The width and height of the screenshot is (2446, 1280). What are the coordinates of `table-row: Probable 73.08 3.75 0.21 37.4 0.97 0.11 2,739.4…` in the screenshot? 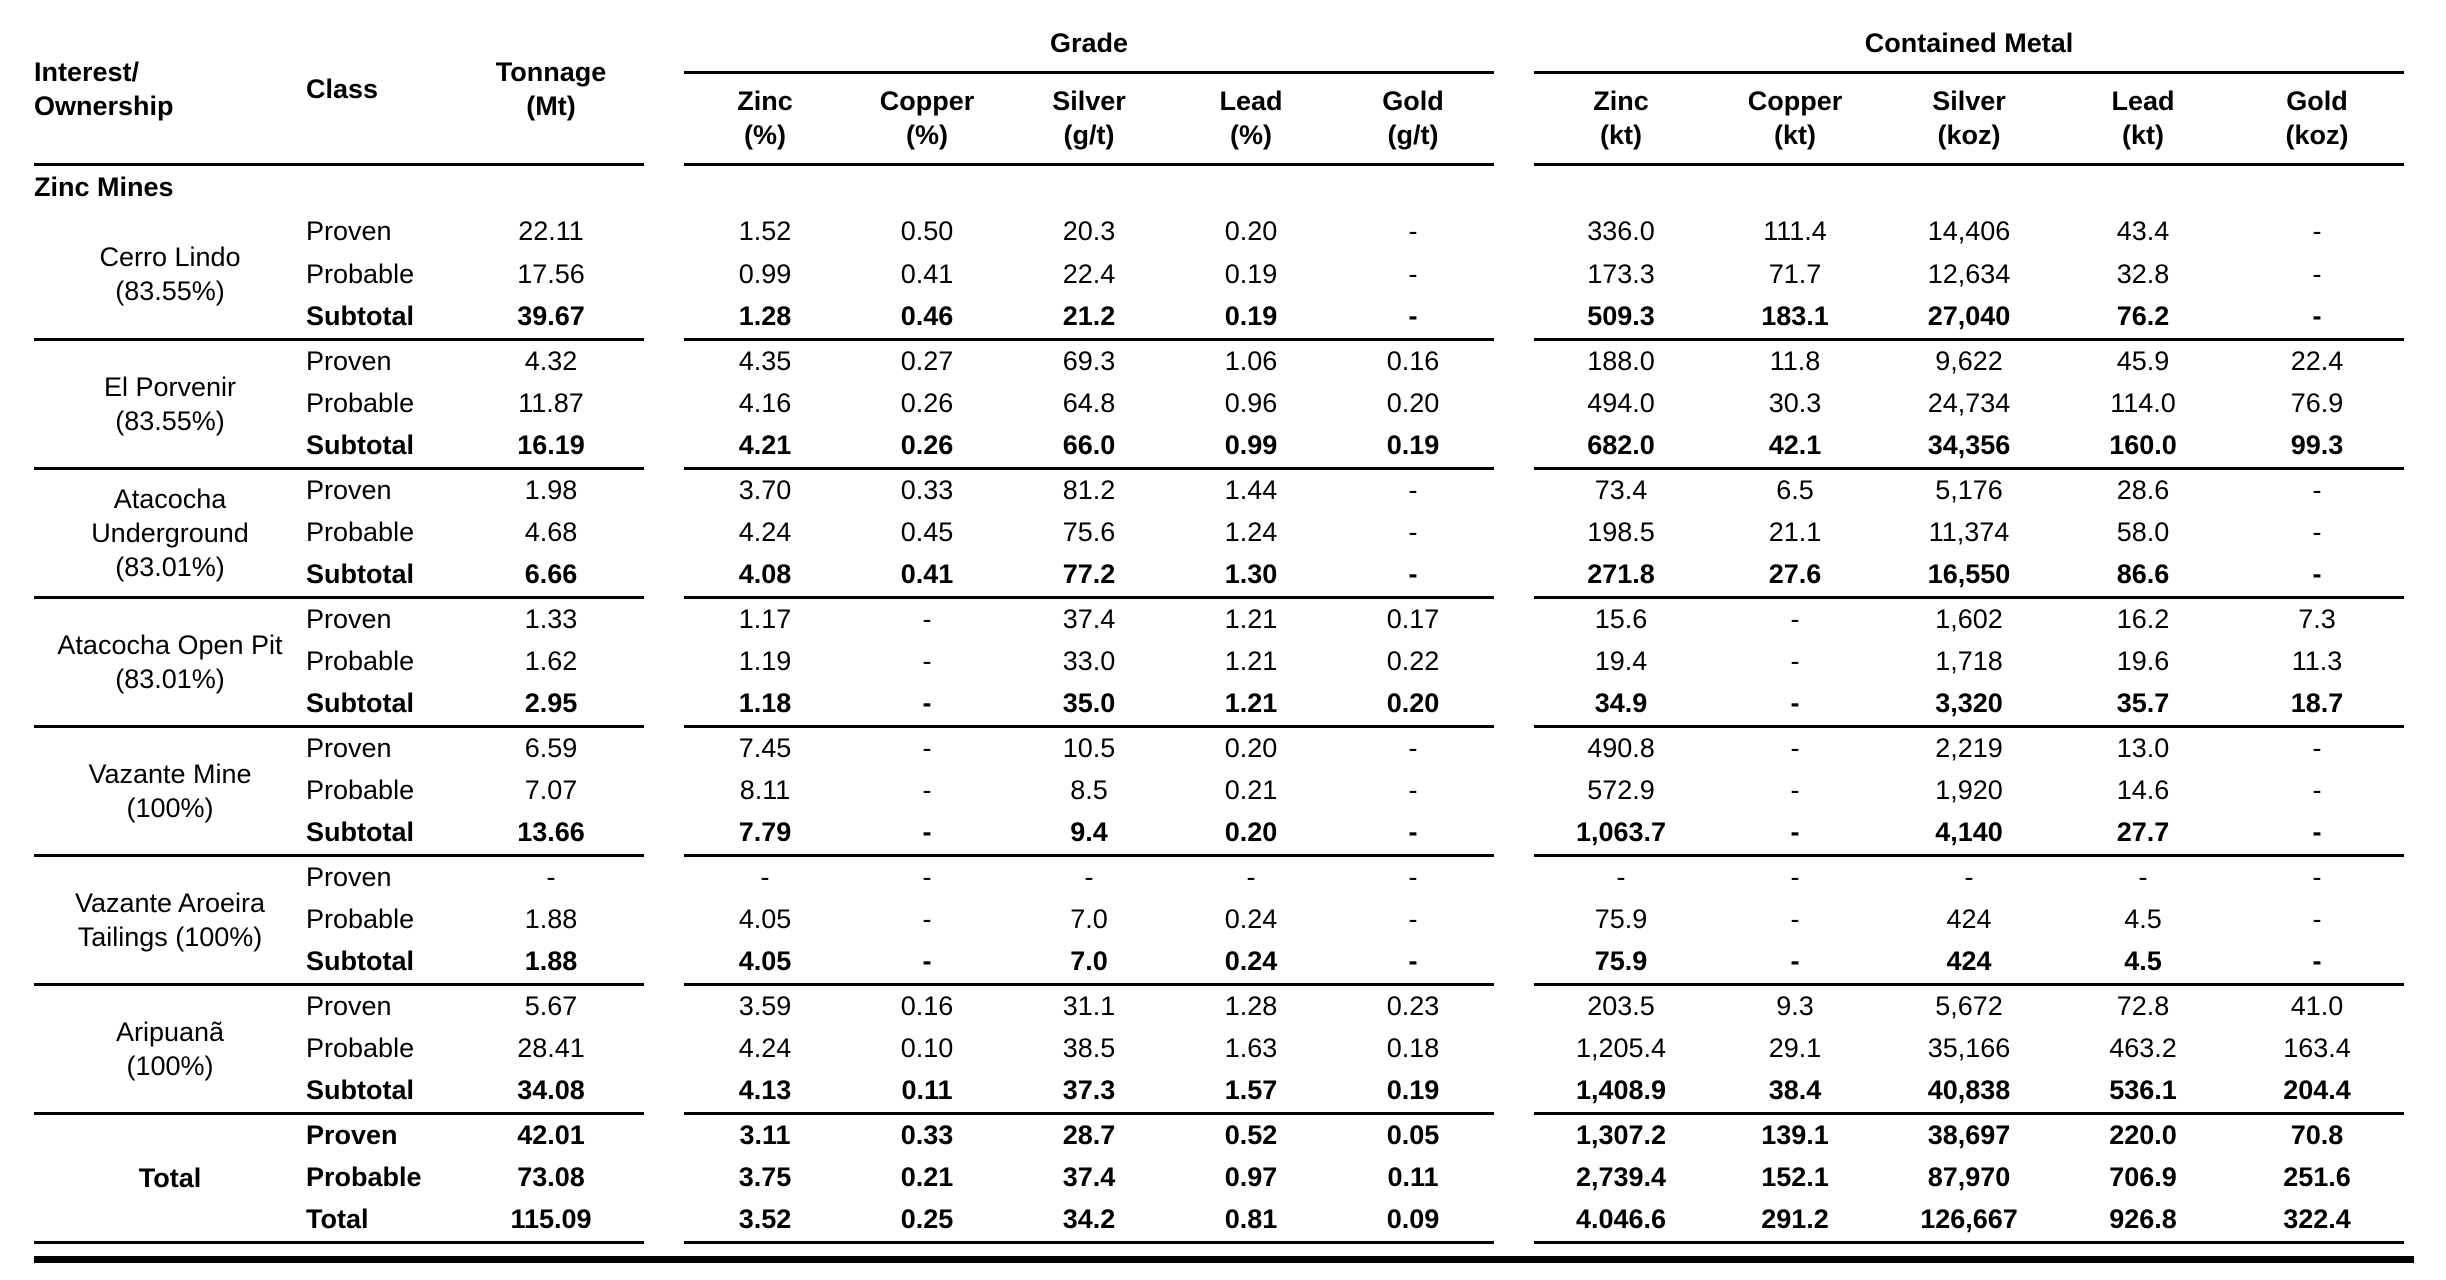 It's located at (1219, 1177).